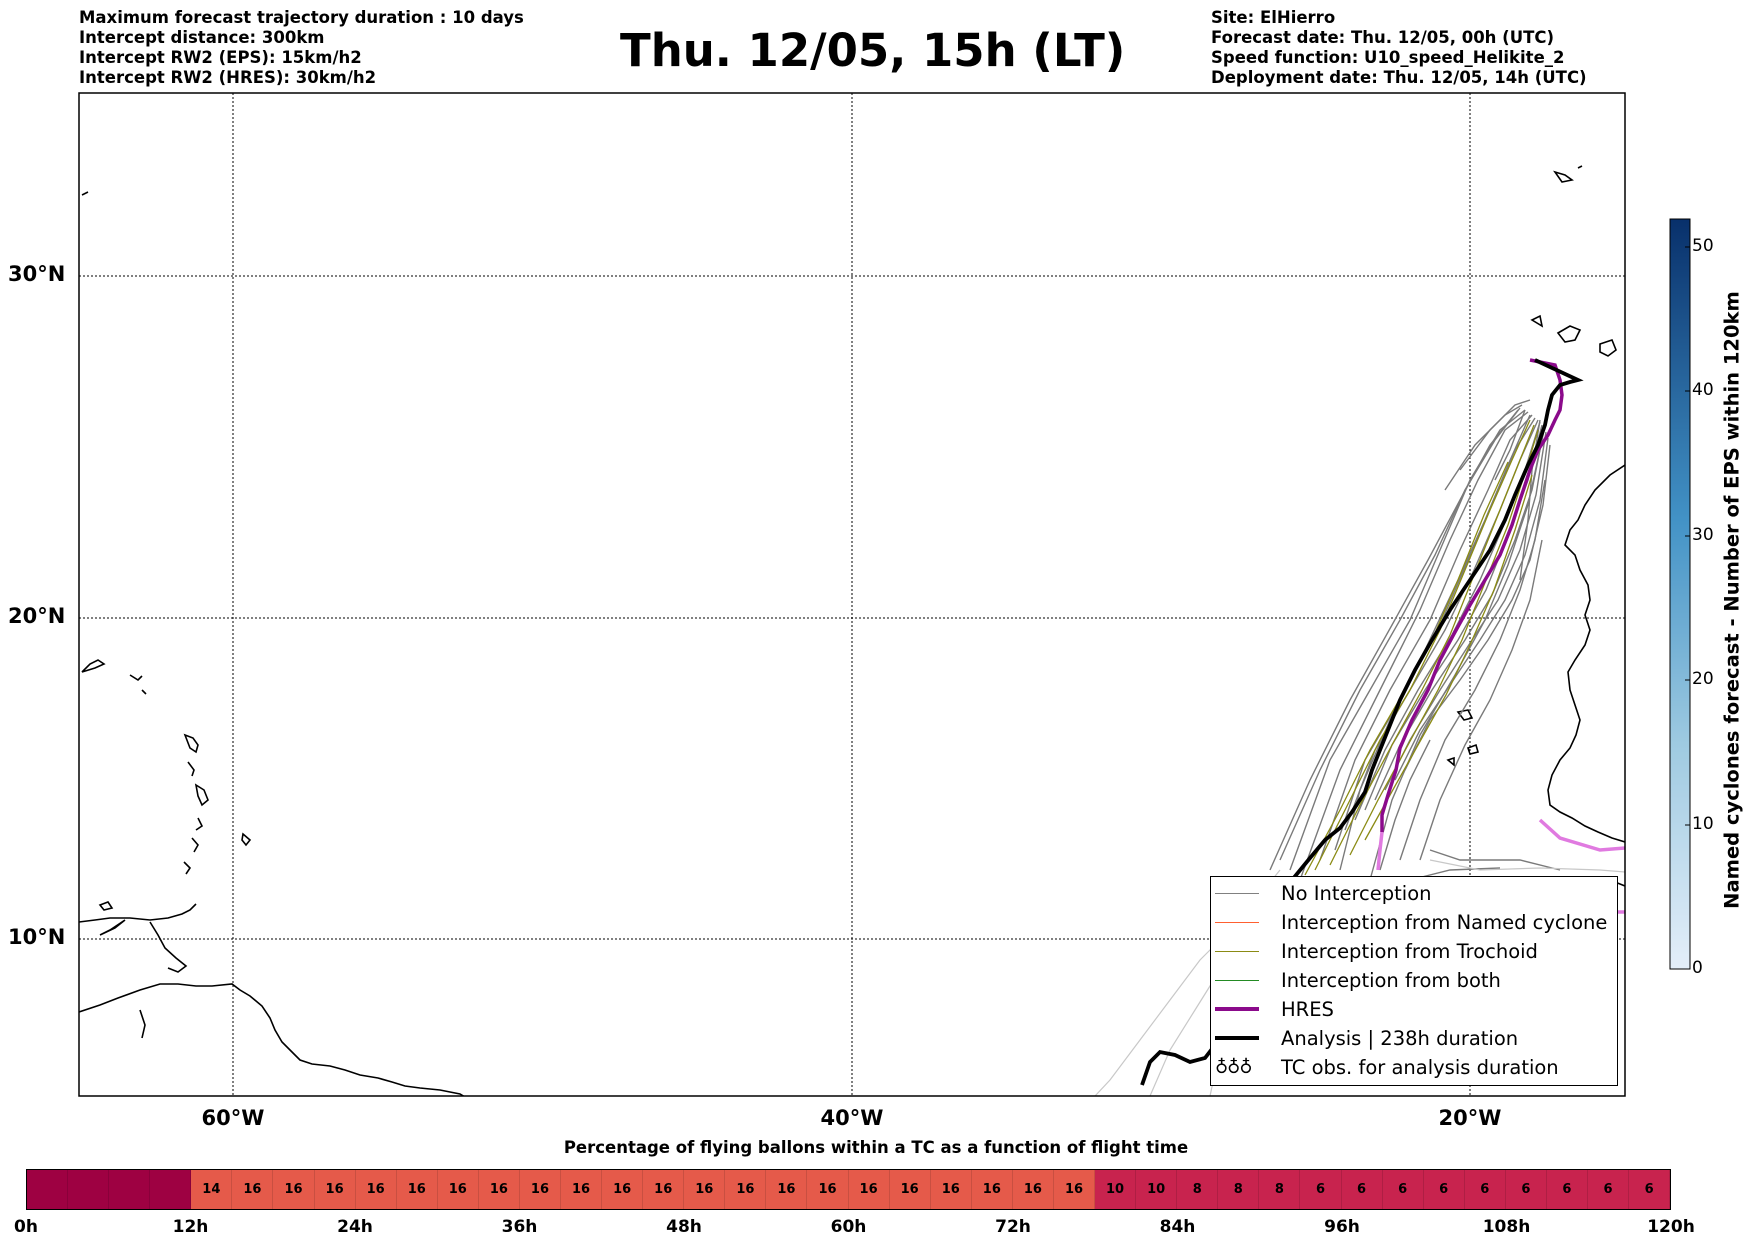 The height and width of the screenshot is (1241, 1752). Describe the element at coordinates (1383, 37) in the screenshot. I see `forecast-date-text: Forecast date: Thu. 12/05, 00h (UTC)` at that location.